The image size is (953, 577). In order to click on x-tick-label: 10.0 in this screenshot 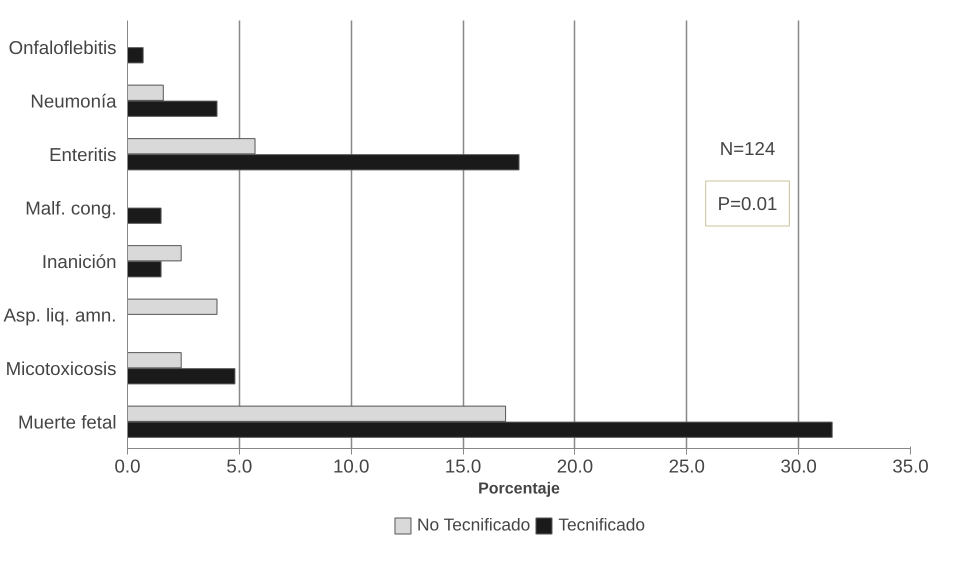, I will do `click(351, 466)`.